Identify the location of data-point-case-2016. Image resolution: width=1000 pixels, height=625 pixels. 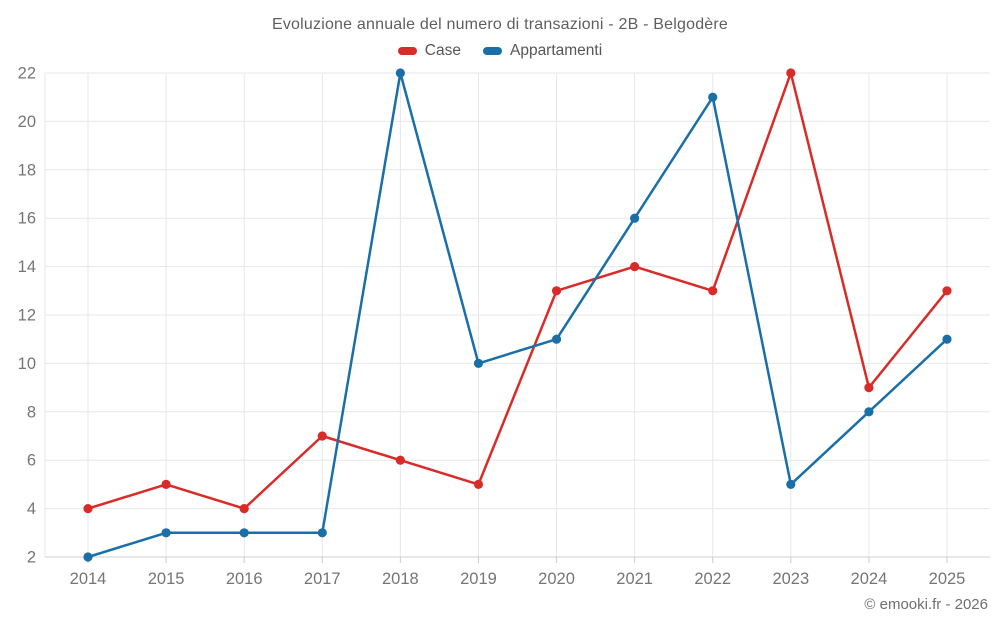
(244, 509).